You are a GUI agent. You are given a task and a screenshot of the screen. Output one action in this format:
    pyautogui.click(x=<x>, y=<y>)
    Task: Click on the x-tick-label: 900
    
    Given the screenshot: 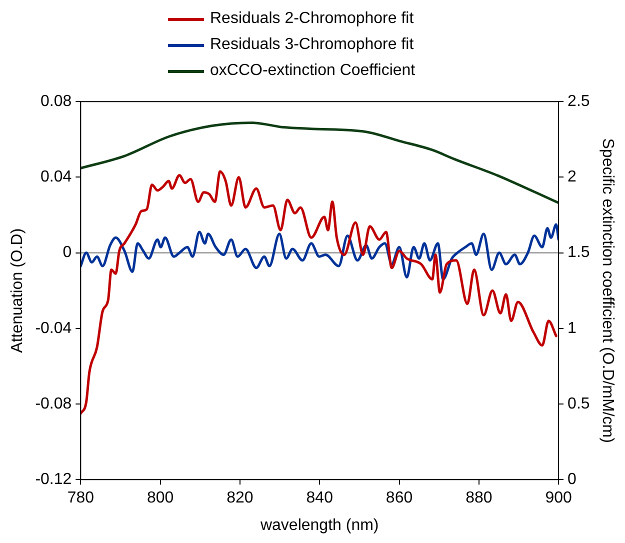 What is the action you would take?
    pyautogui.click(x=558, y=498)
    